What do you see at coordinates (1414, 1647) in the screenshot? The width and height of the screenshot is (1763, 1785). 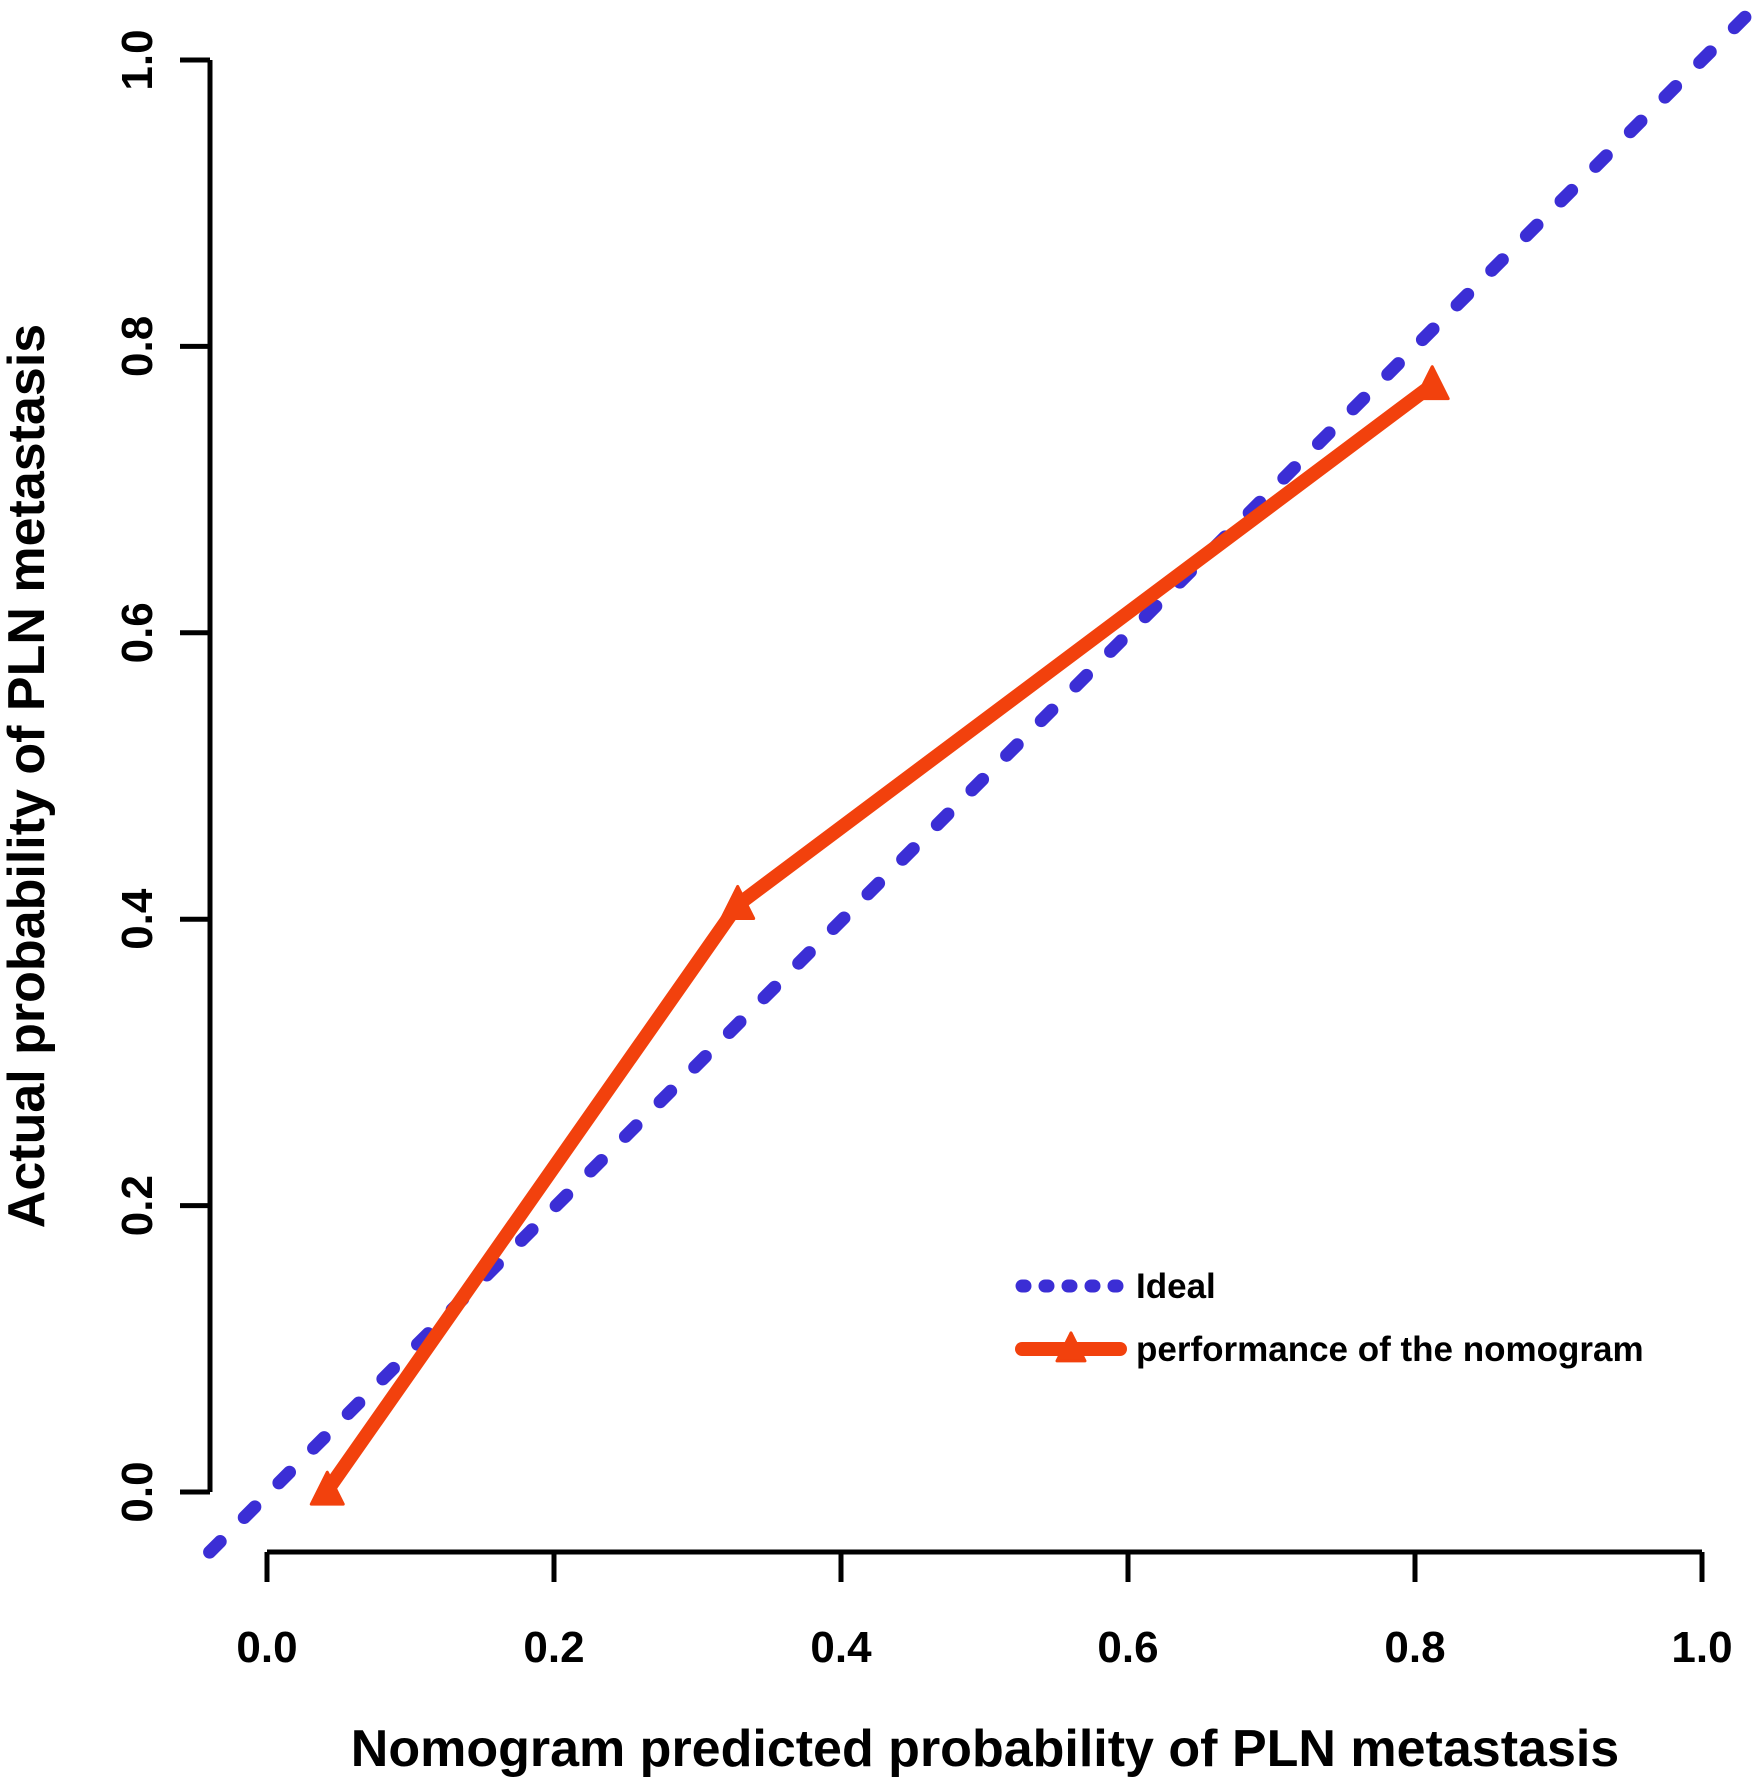 I see `x-tick-label: 0.8` at bounding box center [1414, 1647].